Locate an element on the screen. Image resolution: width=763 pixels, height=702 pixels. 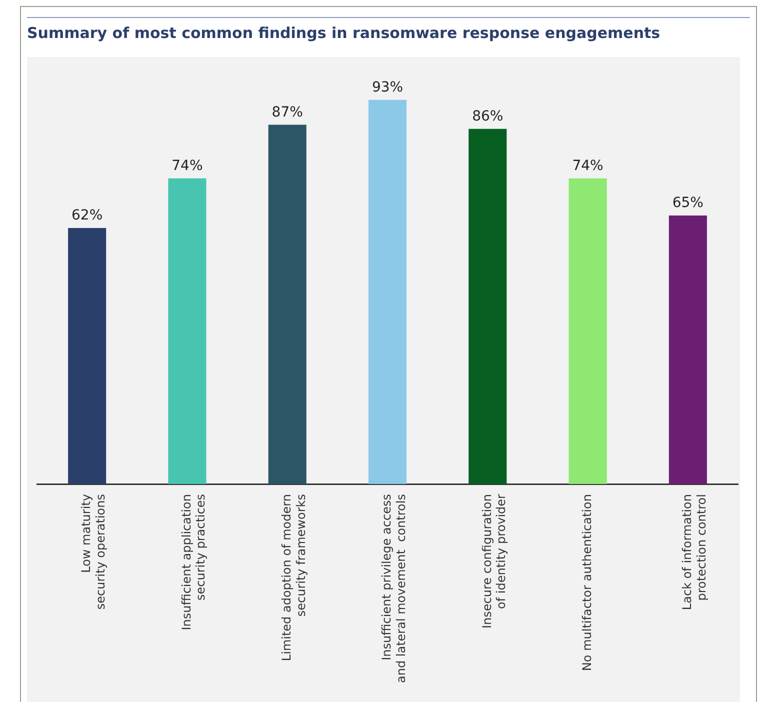
x-tick-label: Lack of information protection control is located at coordinates (694, 552).